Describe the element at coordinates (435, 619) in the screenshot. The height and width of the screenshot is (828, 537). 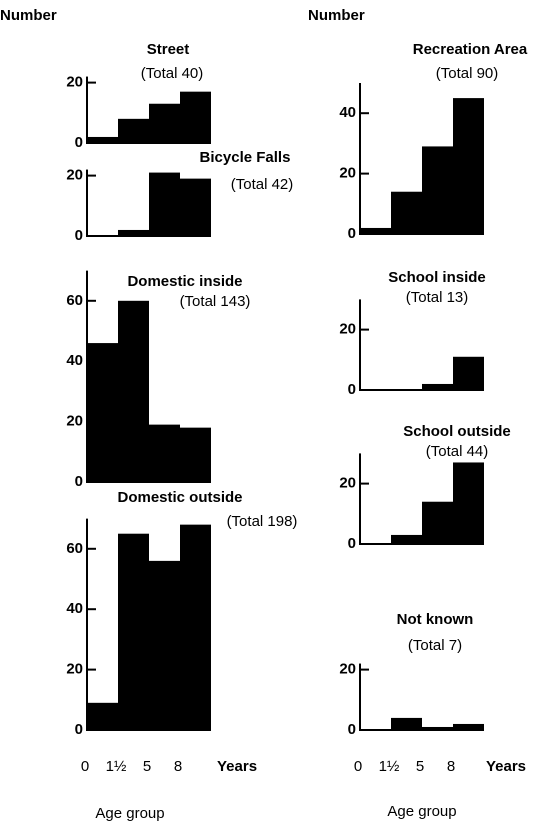
I see `panel-title: Not known` at that location.